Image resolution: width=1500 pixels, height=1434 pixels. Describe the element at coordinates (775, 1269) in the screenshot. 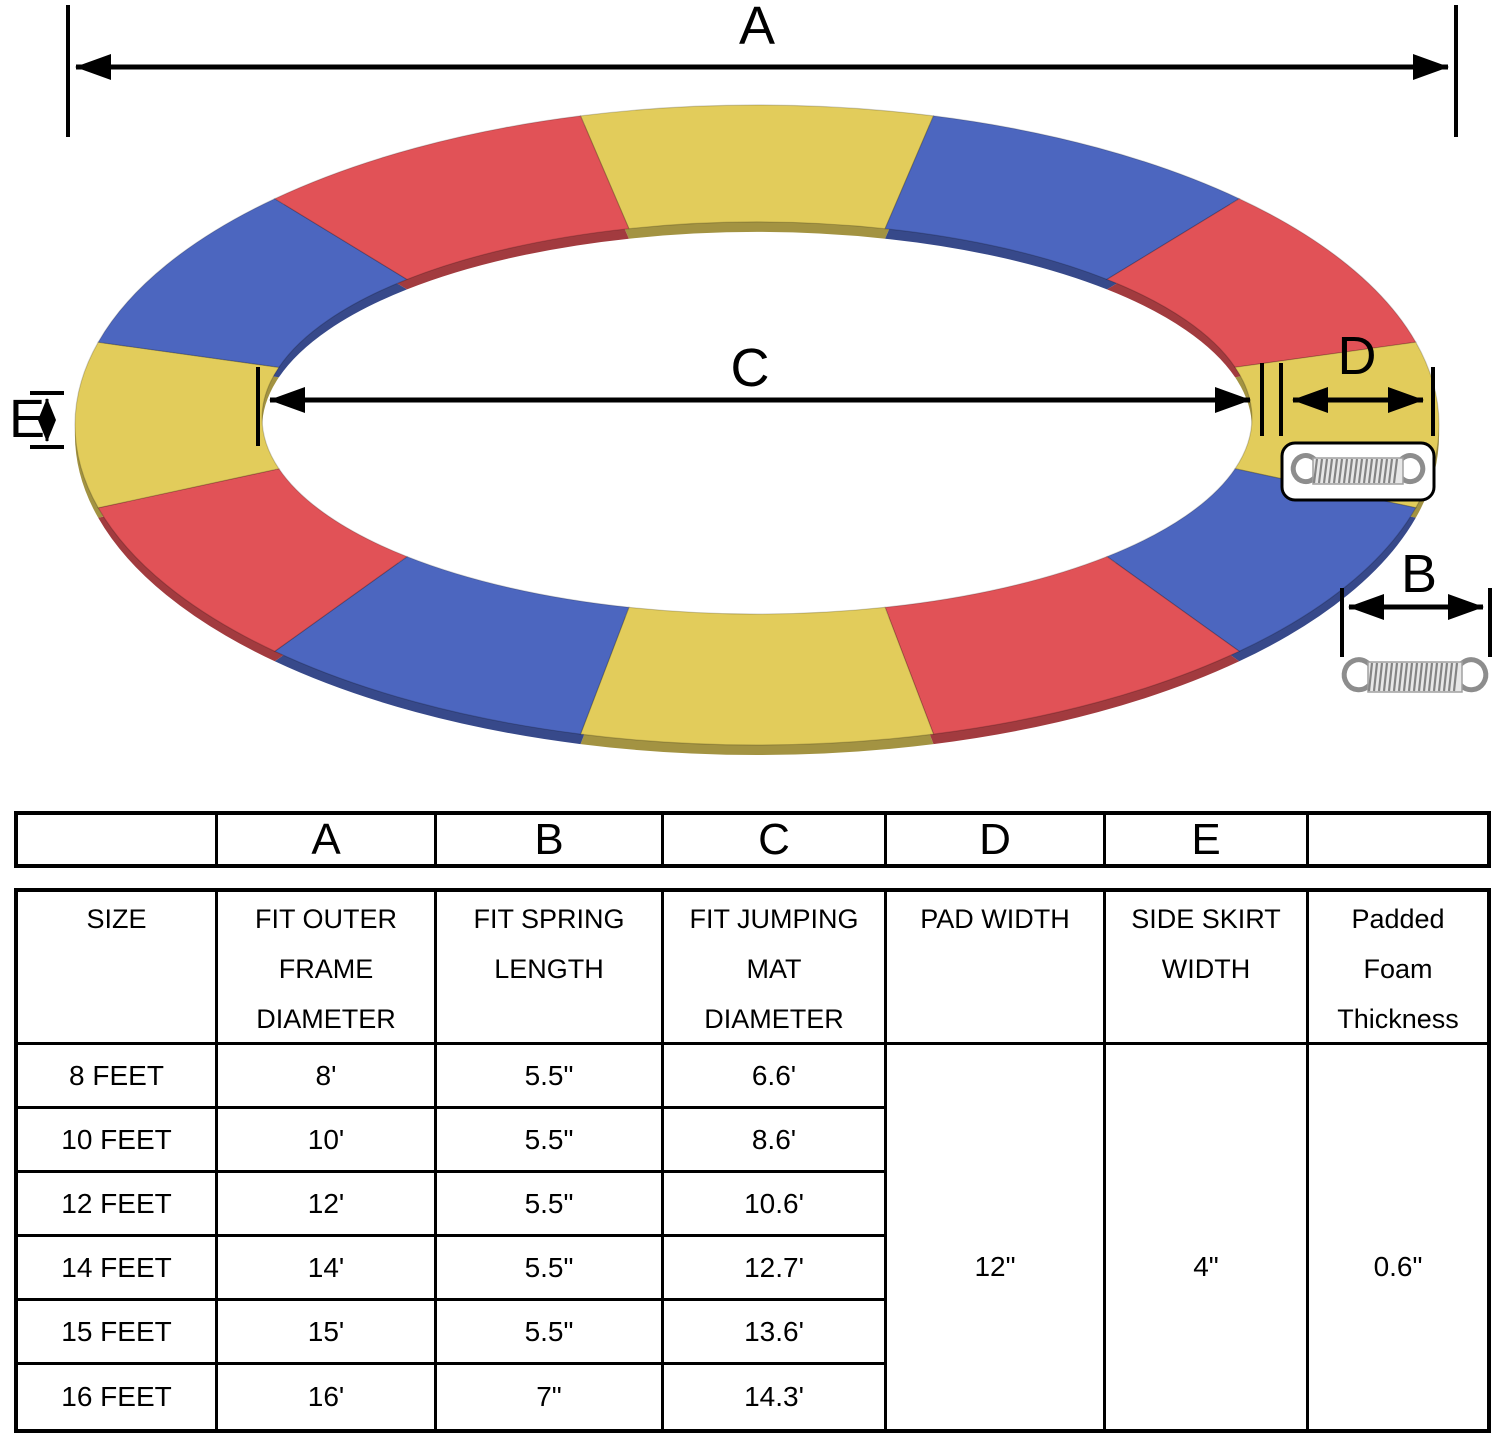

I see `value-cell: 12.7'` at that location.